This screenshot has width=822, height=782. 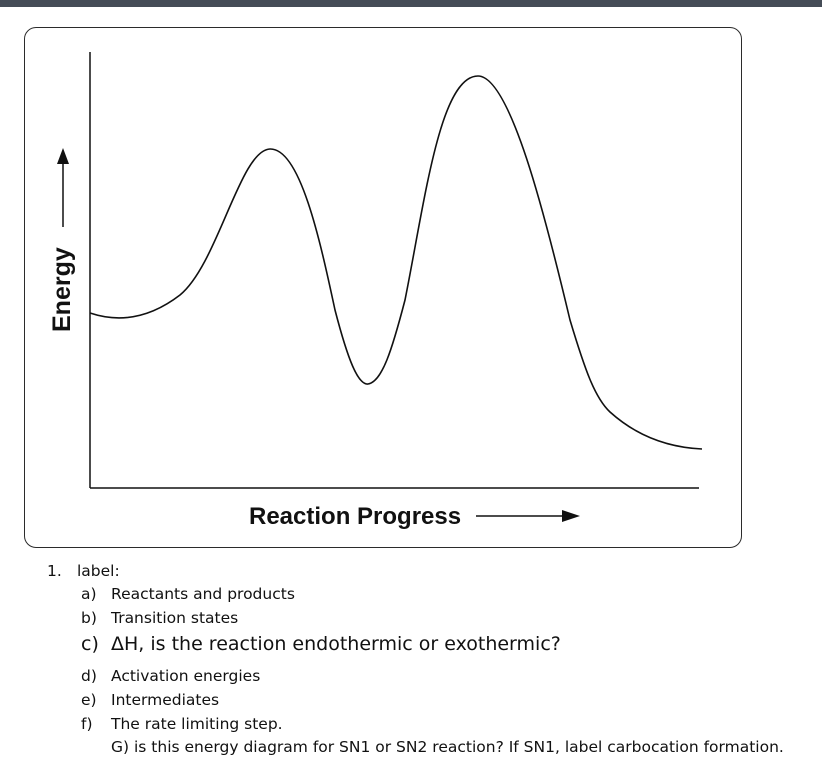 What do you see at coordinates (87, 724) in the screenshot?
I see `list-item-marker: f)` at bounding box center [87, 724].